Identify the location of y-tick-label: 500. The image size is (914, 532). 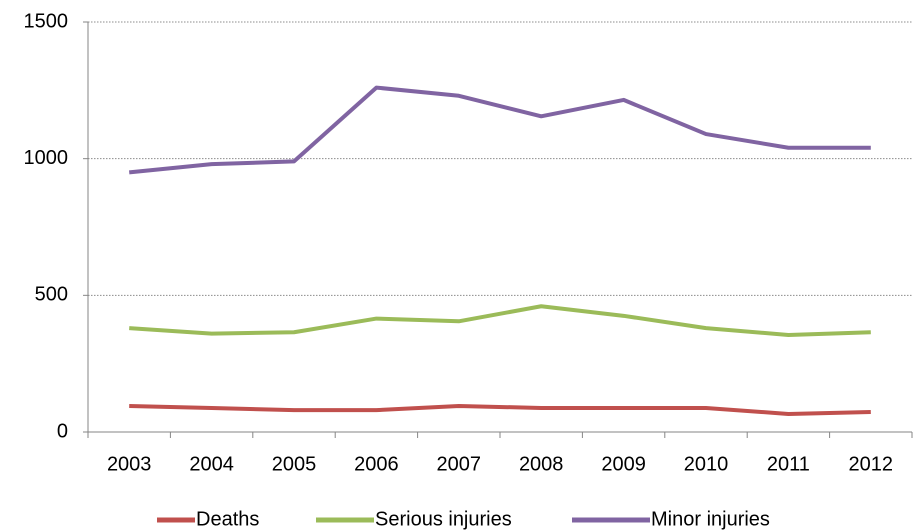
(51, 295).